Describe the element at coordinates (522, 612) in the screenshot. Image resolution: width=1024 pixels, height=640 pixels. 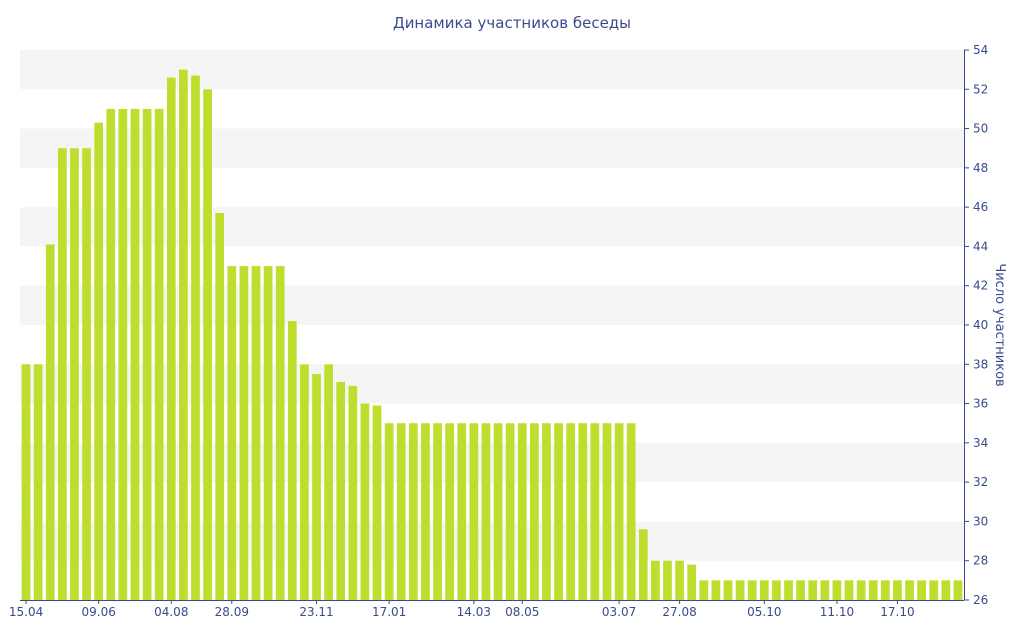
I see `x-tick-label: 08.05` at that location.